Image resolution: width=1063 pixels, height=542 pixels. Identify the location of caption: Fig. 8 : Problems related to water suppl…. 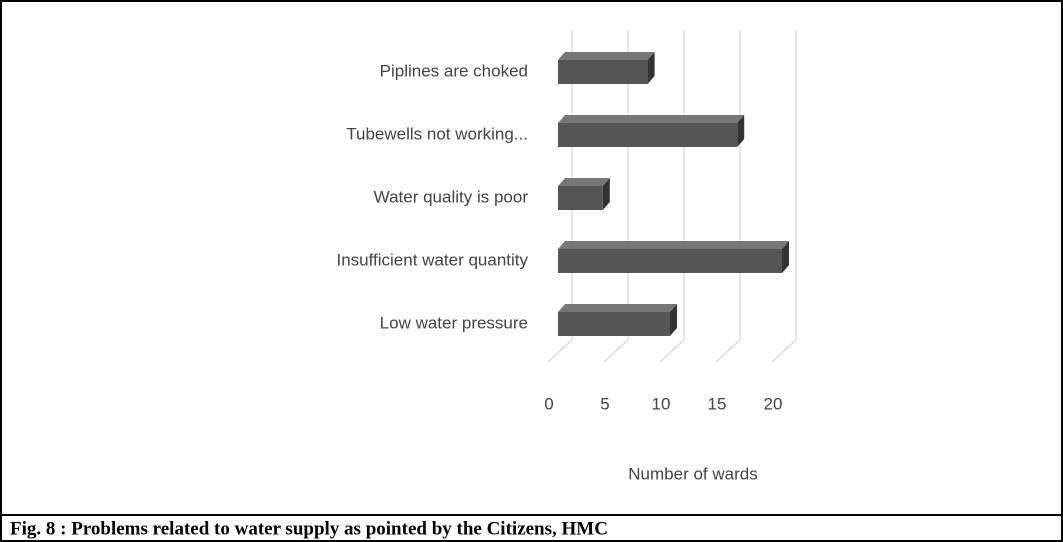
(309, 528).